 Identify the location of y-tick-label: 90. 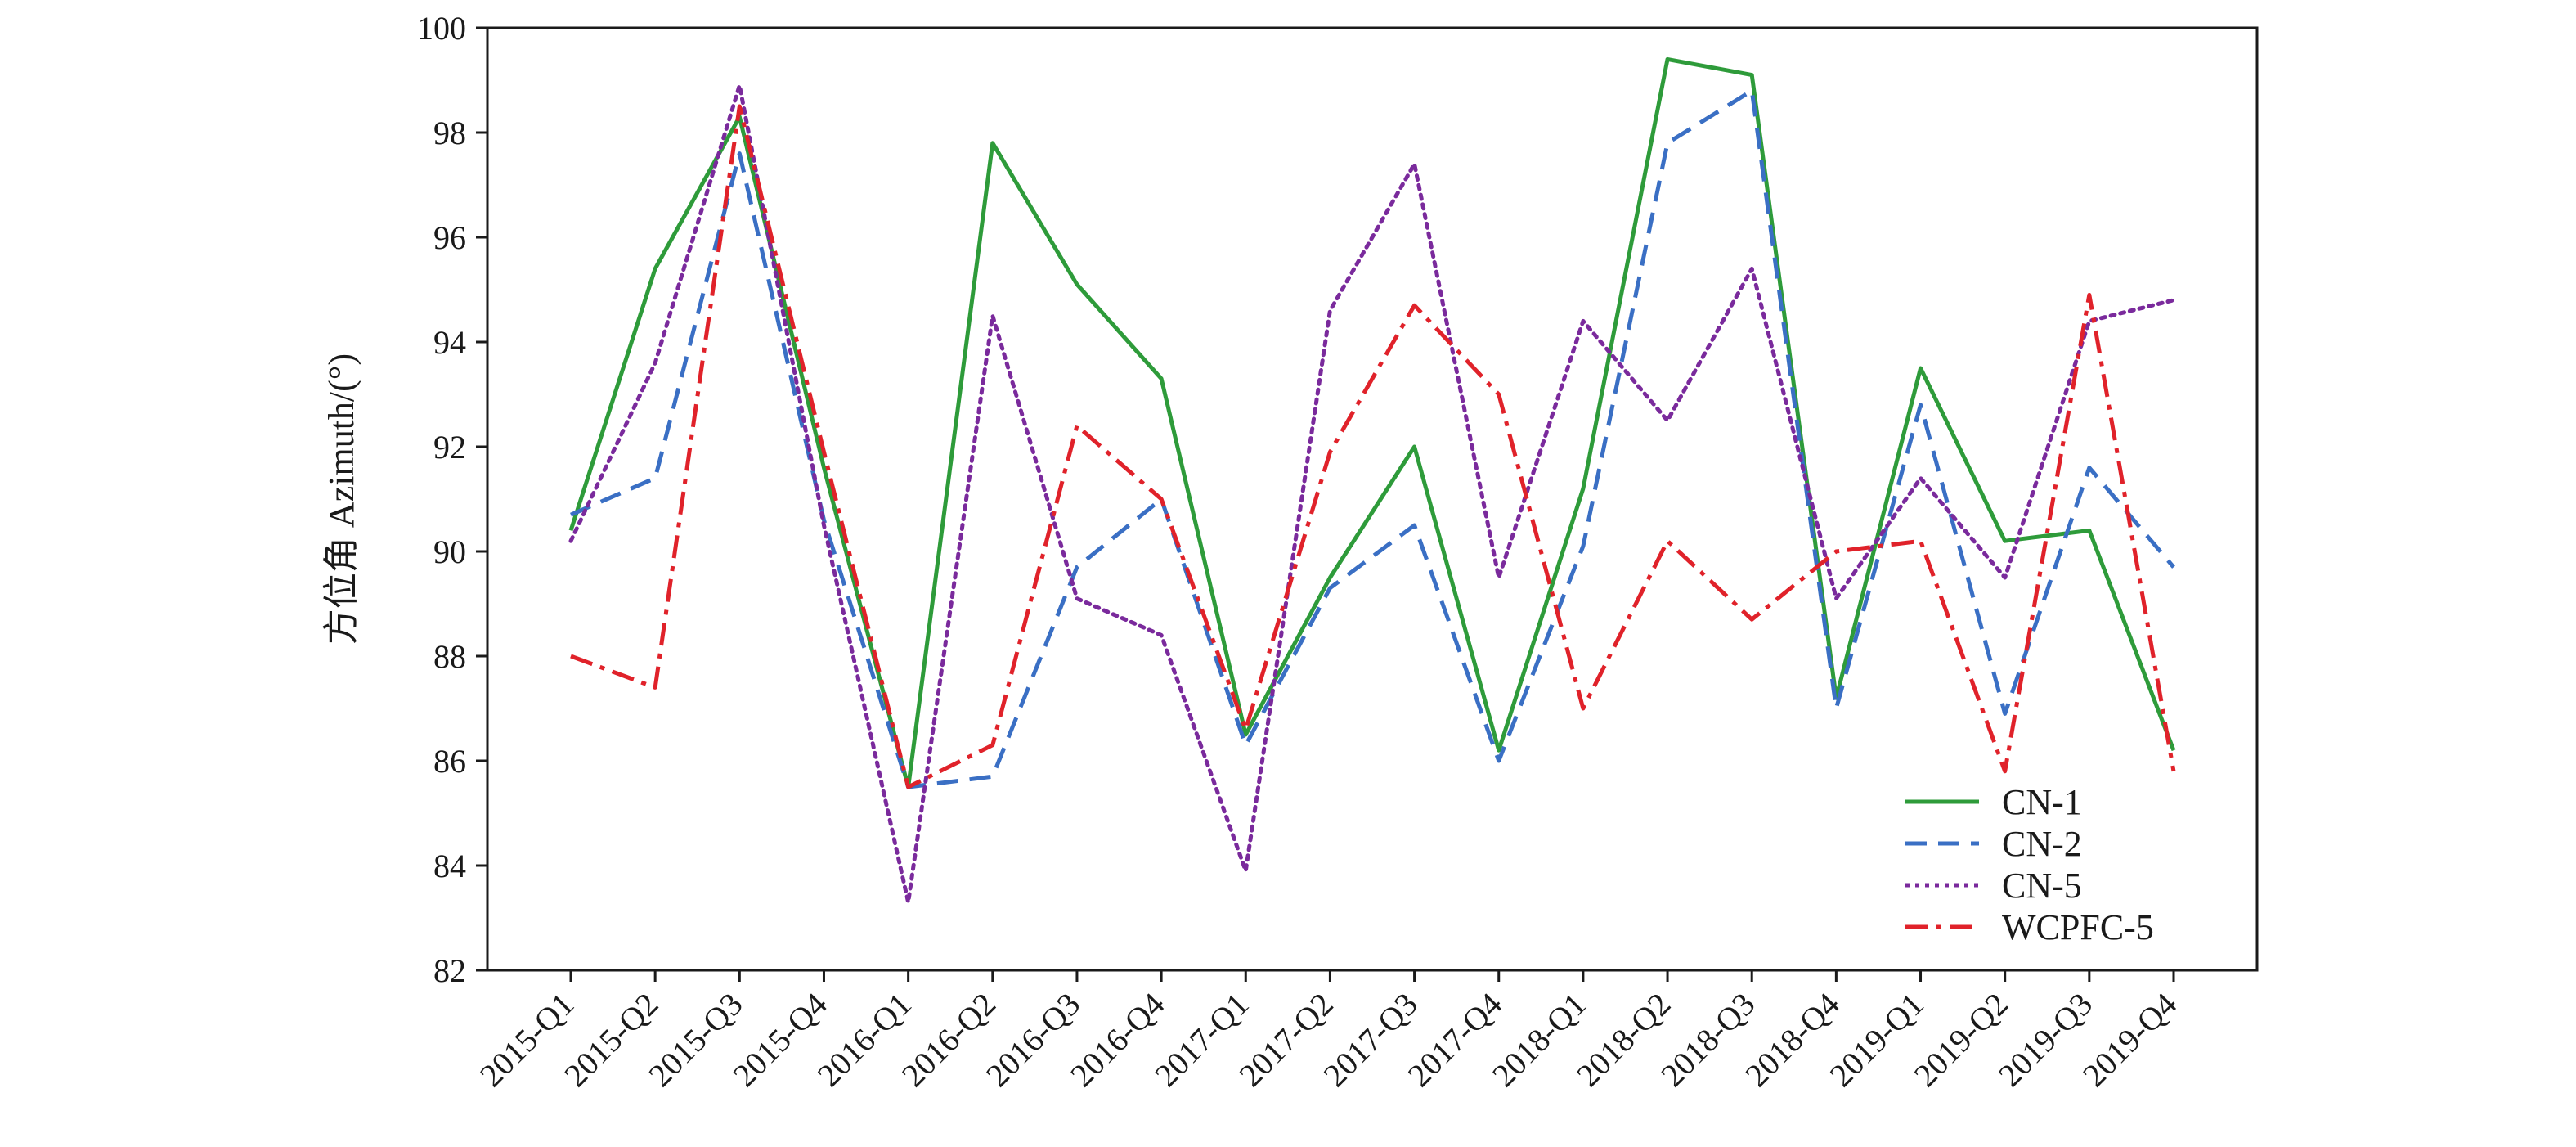
(449, 551).